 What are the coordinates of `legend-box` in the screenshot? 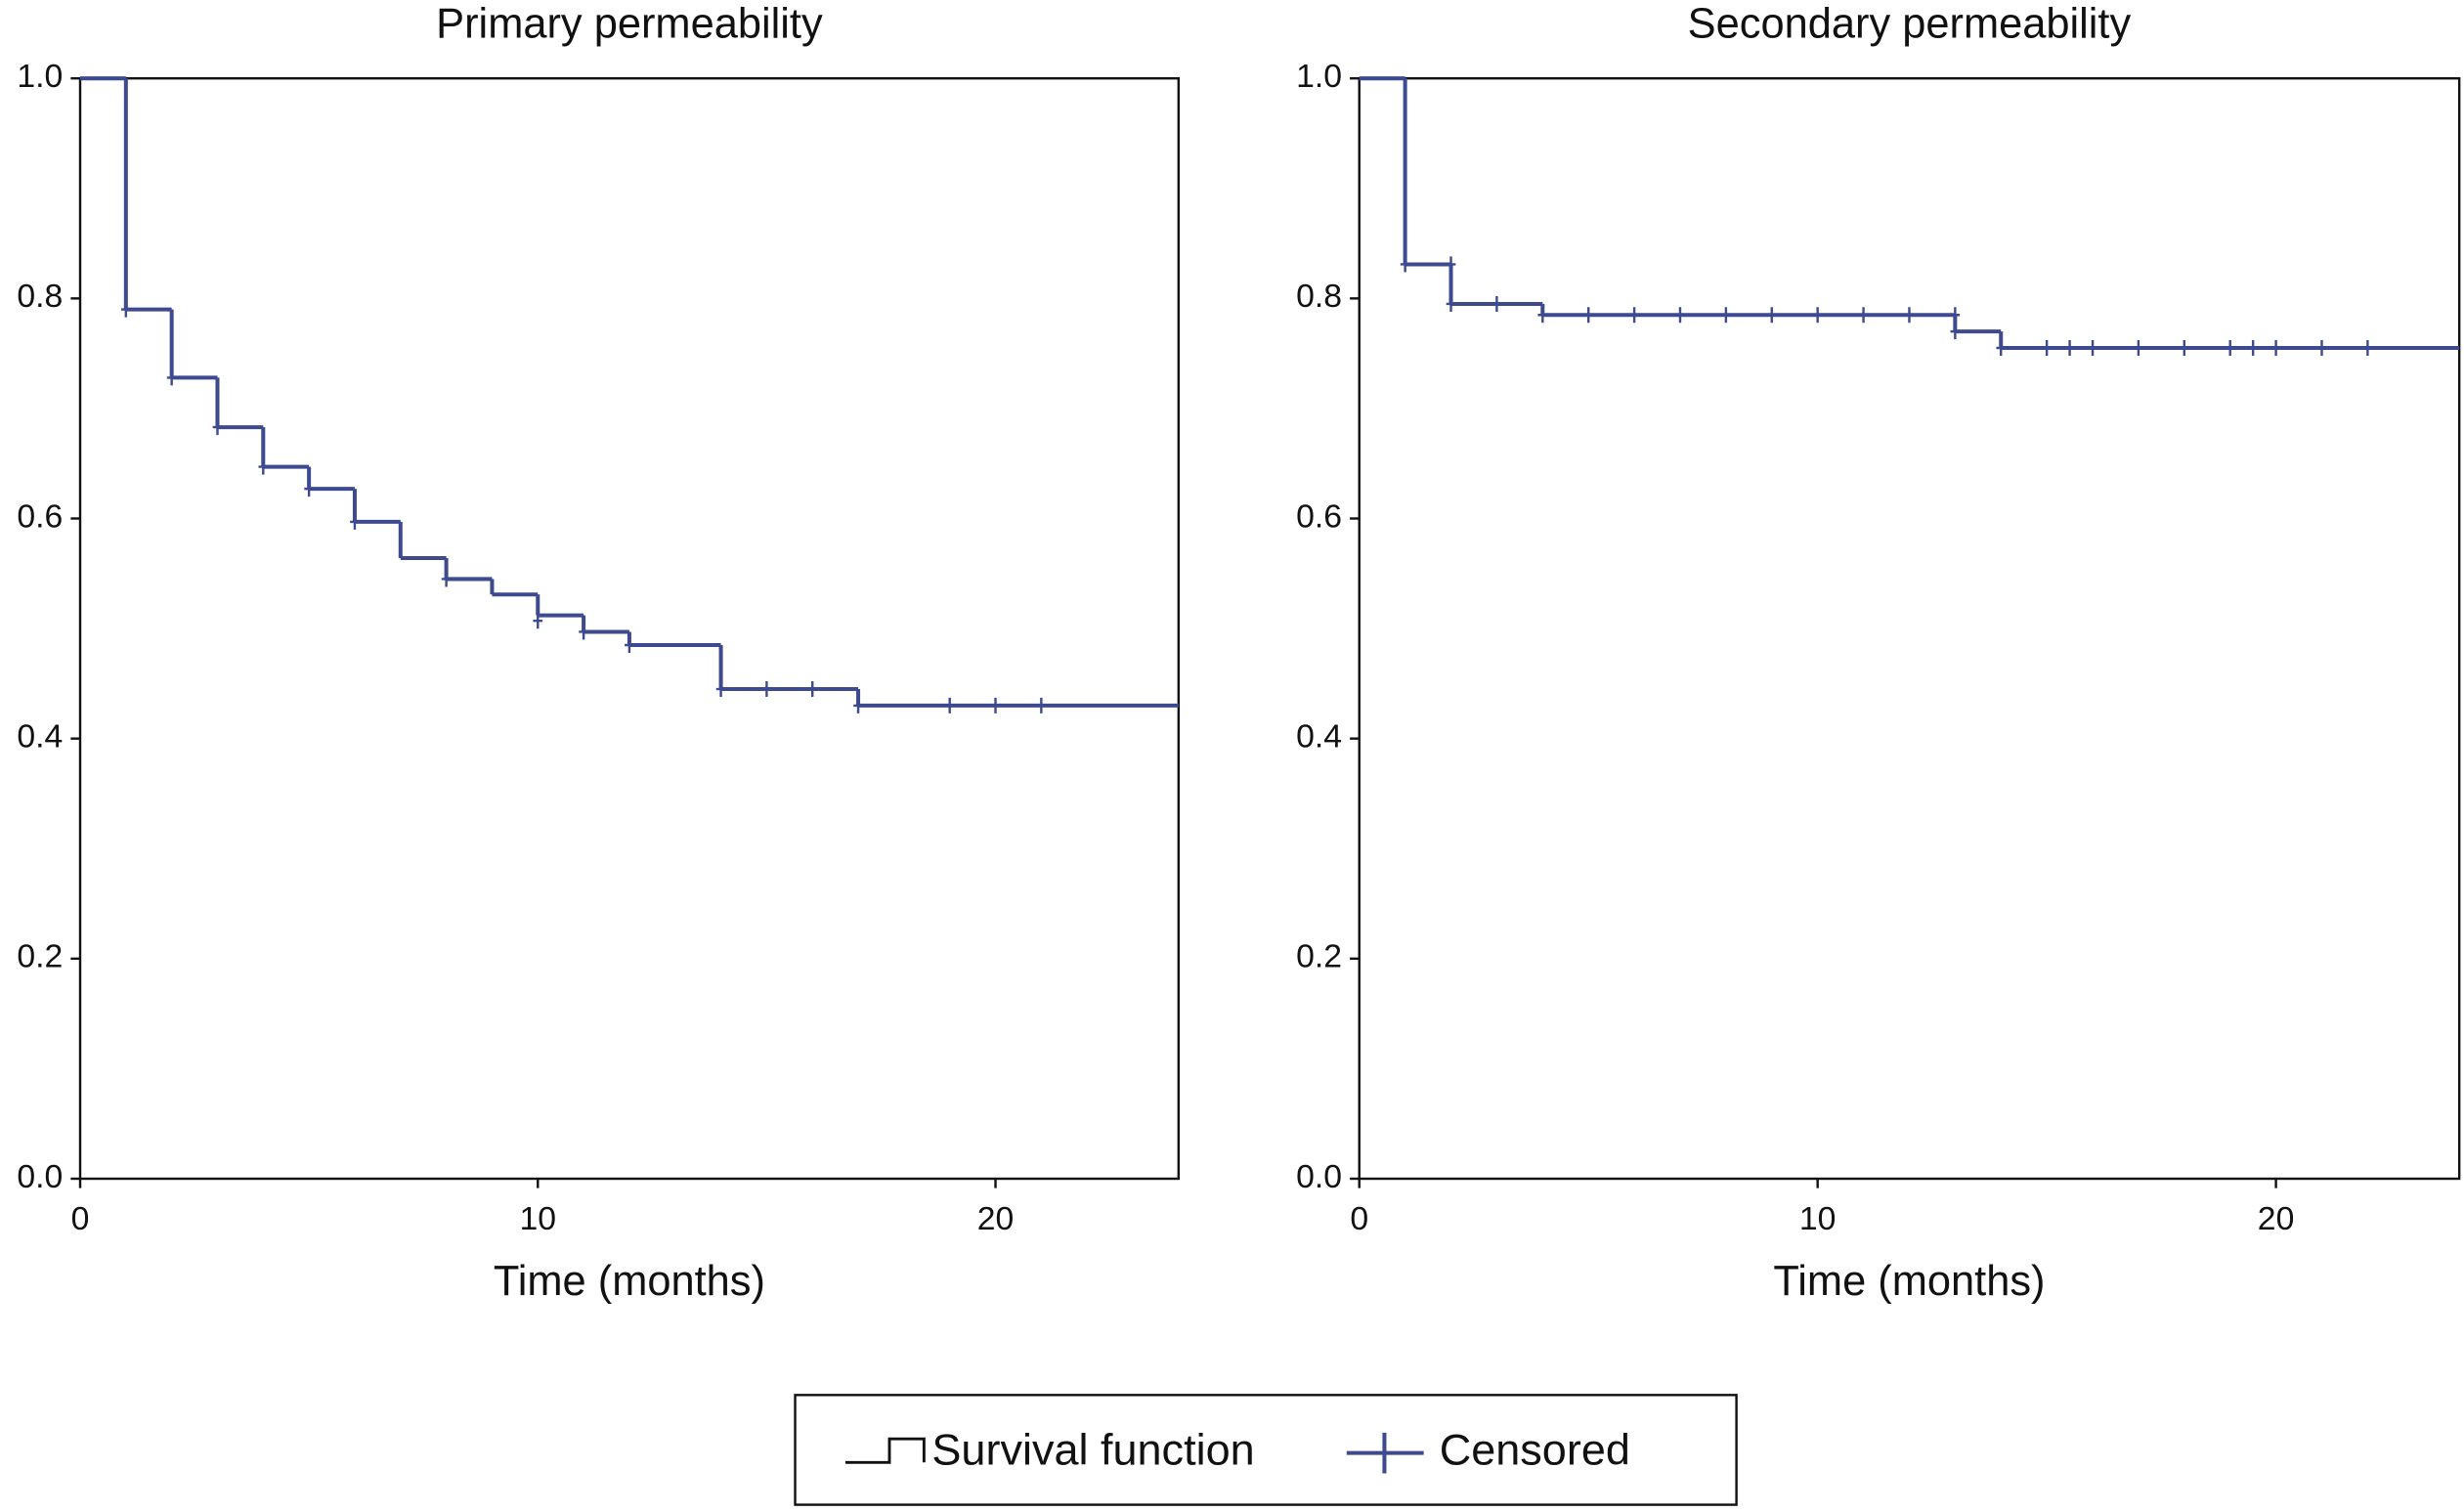 It's located at (1266, 1450).